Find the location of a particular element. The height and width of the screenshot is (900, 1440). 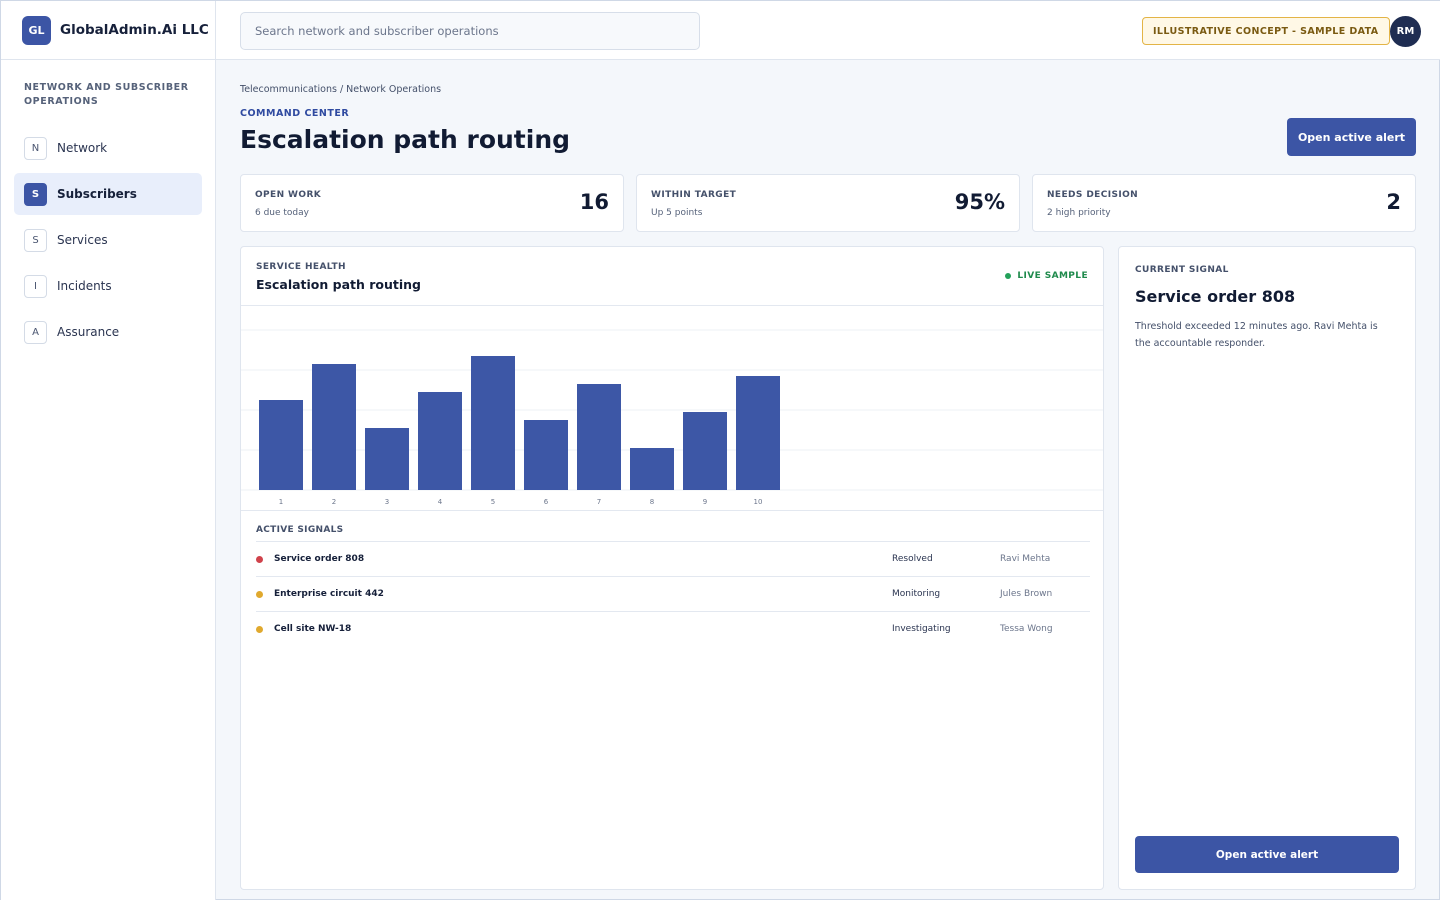

sidebar-section-title: NETWORK AND SUBSCRIBER OPERATIONS is located at coordinates (106, 94).